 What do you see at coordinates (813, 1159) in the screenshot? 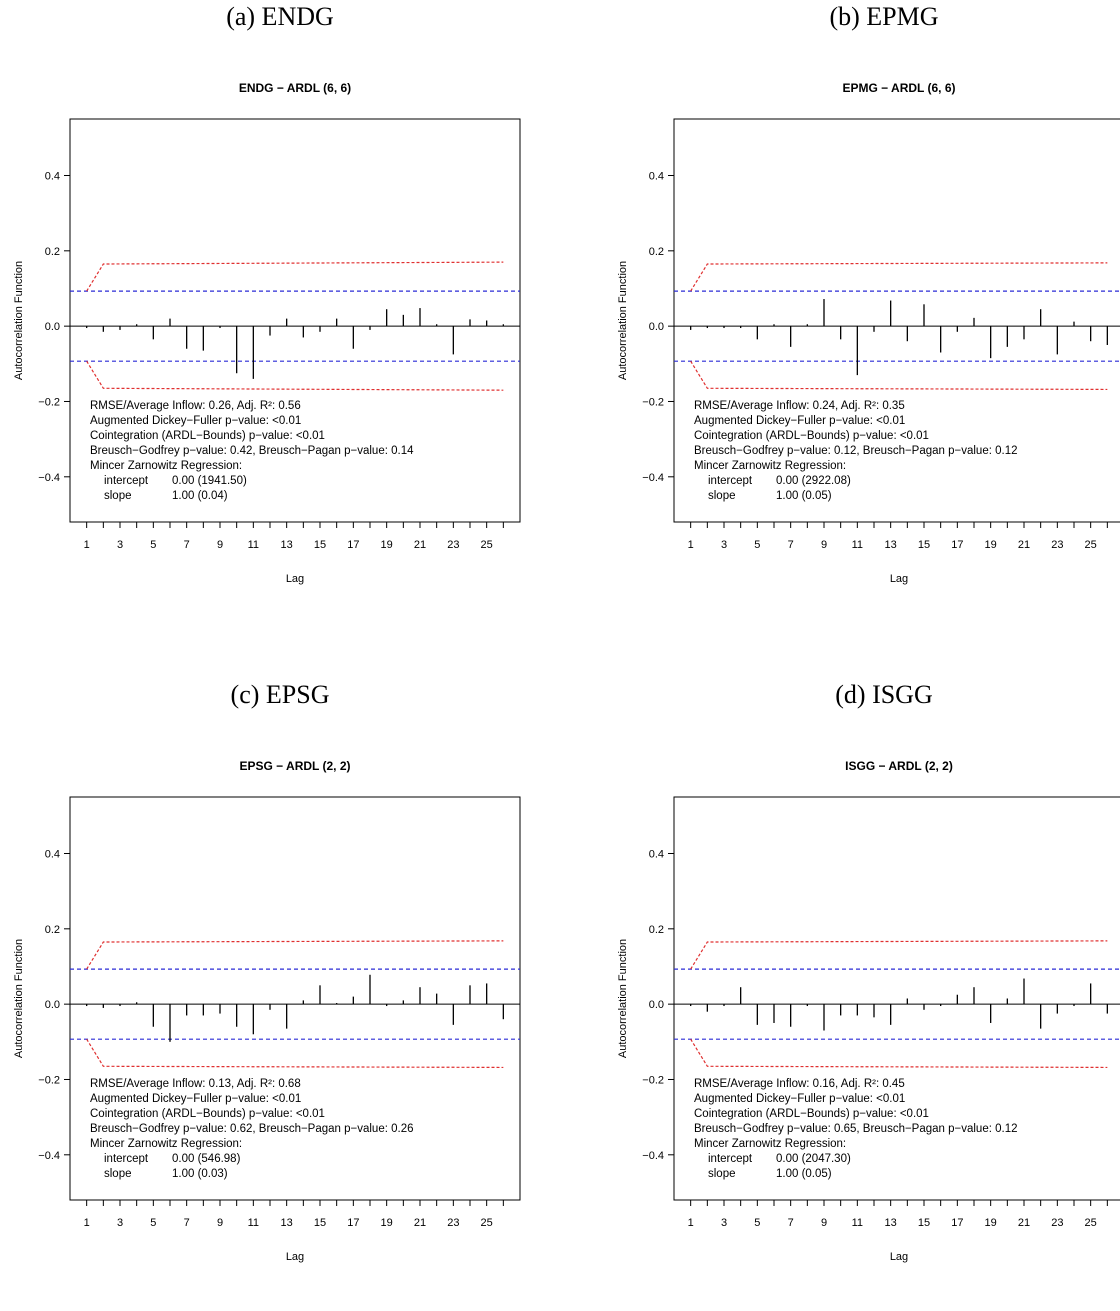
I see `annotation-intercept-value: 0.00 (2047.30)` at bounding box center [813, 1159].